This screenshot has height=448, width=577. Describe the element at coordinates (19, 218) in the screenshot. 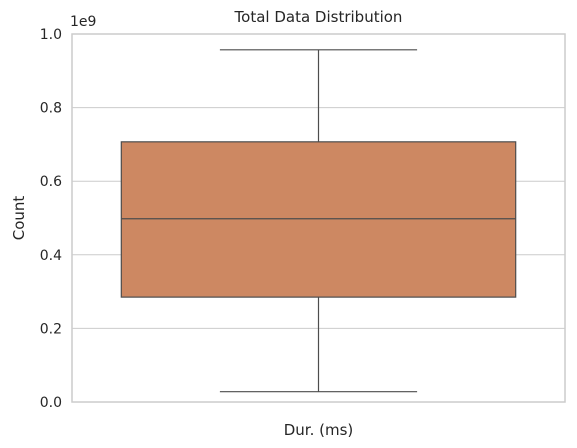

I see `y-axis-label: Count` at that location.